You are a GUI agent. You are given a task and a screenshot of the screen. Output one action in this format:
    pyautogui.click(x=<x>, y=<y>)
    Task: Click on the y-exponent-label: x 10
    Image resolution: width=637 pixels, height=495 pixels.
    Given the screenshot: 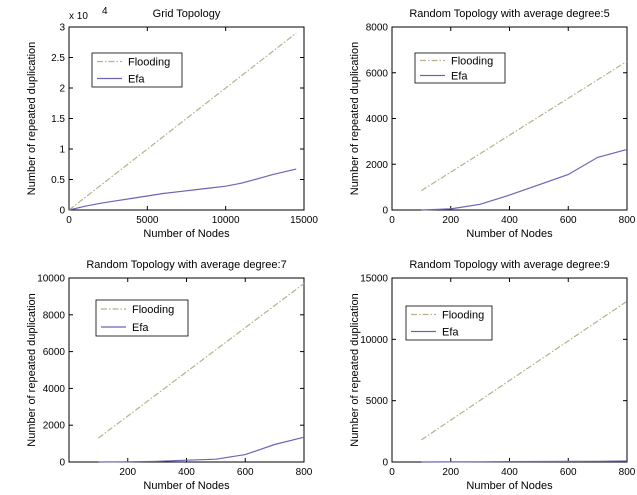 What is the action you would take?
    pyautogui.click(x=78, y=16)
    